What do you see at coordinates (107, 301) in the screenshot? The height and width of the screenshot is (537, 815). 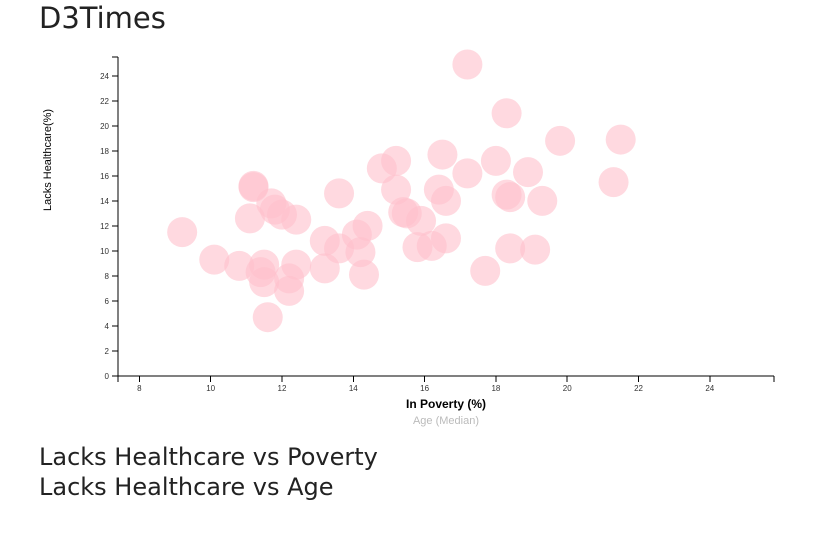 I see `y-tick-label: 6` at bounding box center [107, 301].